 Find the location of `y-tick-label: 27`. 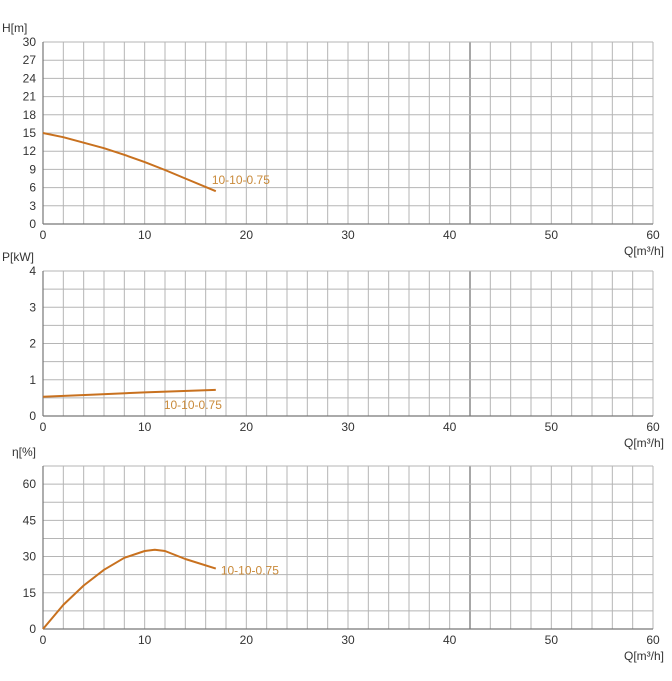

y-tick-label: 27 is located at coordinates (30, 60).